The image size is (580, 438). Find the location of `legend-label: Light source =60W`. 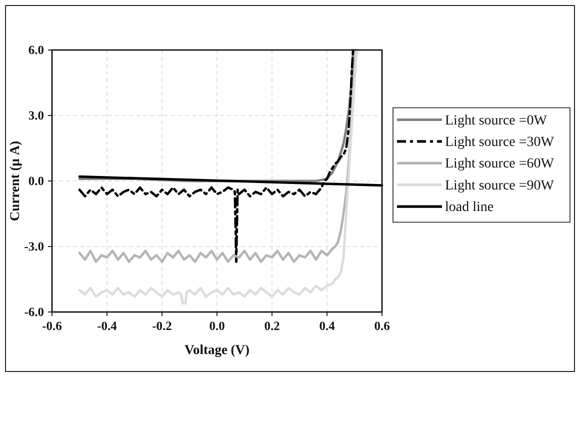

legend-label: Light source =60W is located at coordinates (500, 164).